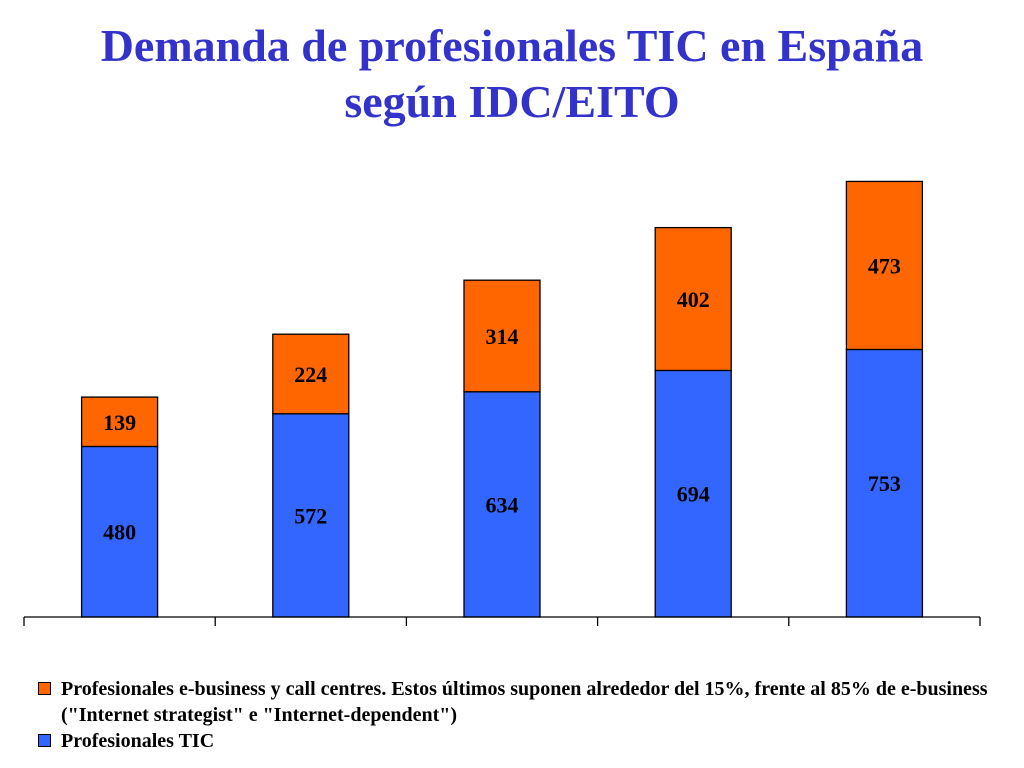 Image resolution: width=1024 pixels, height=768 pixels. What do you see at coordinates (119, 532) in the screenshot?
I see `data-label-tic-1: 480` at bounding box center [119, 532].